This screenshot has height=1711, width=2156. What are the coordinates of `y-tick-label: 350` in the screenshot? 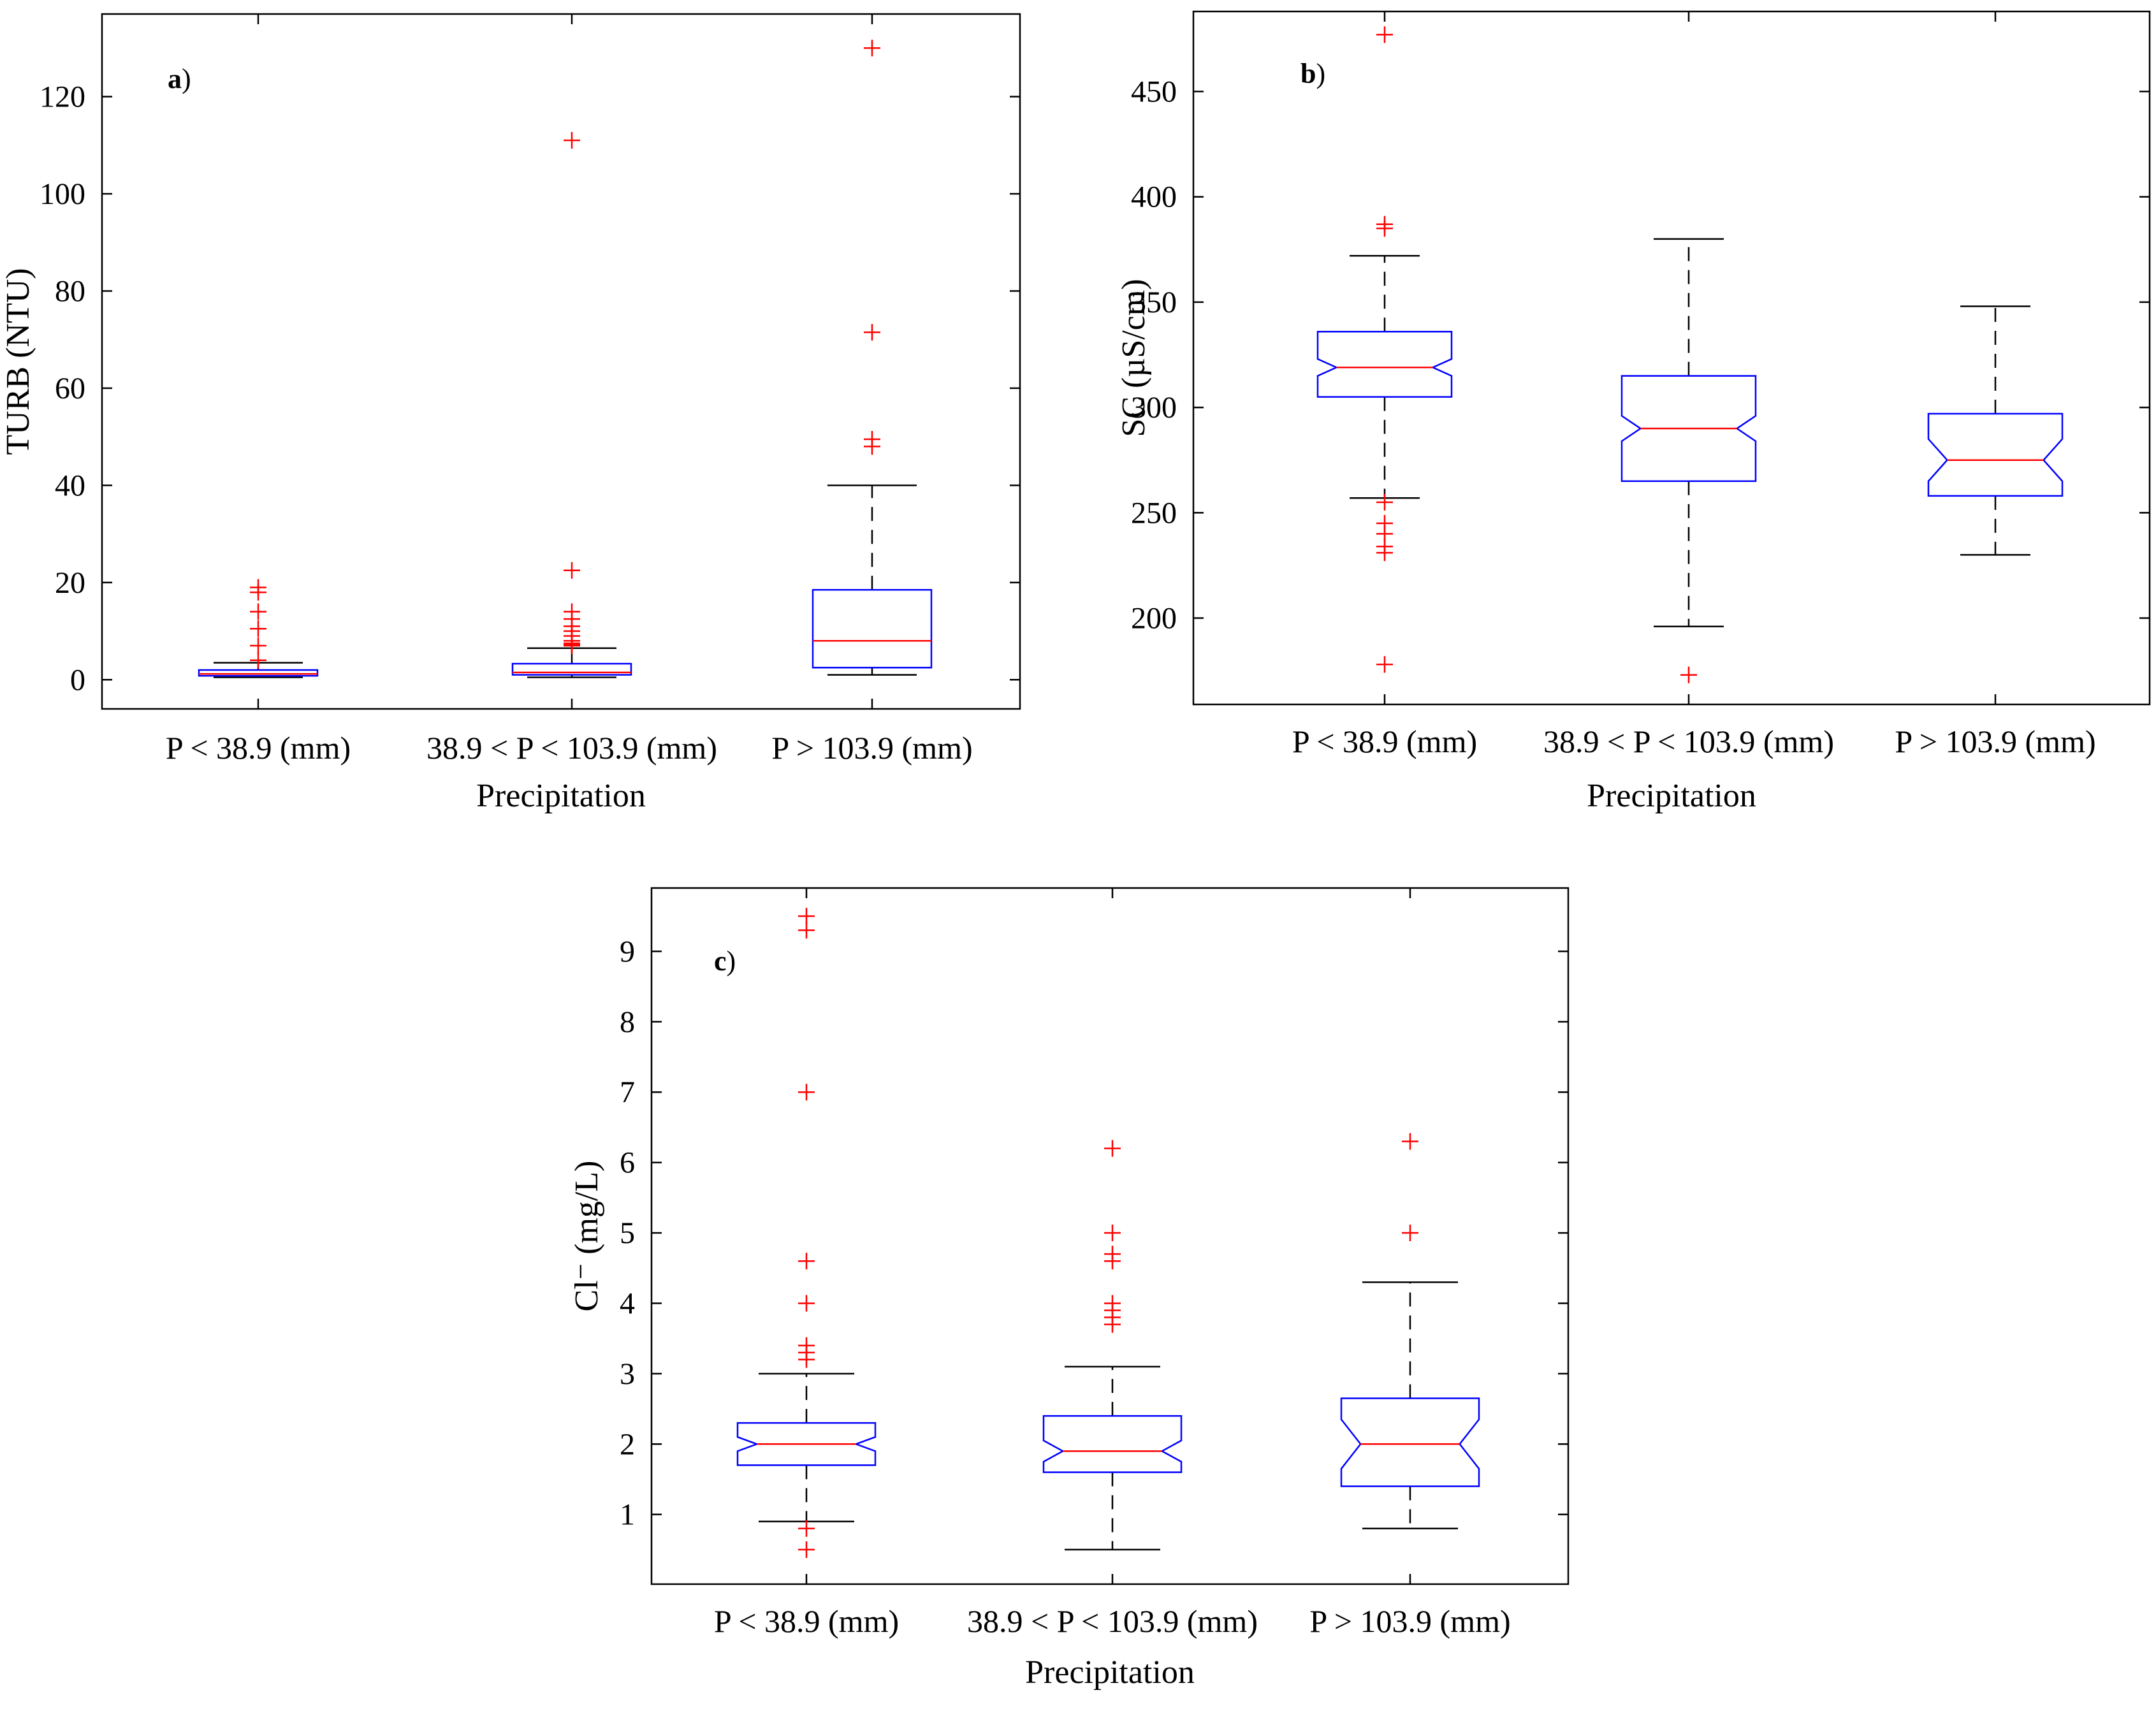 It's located at (1154, 302).